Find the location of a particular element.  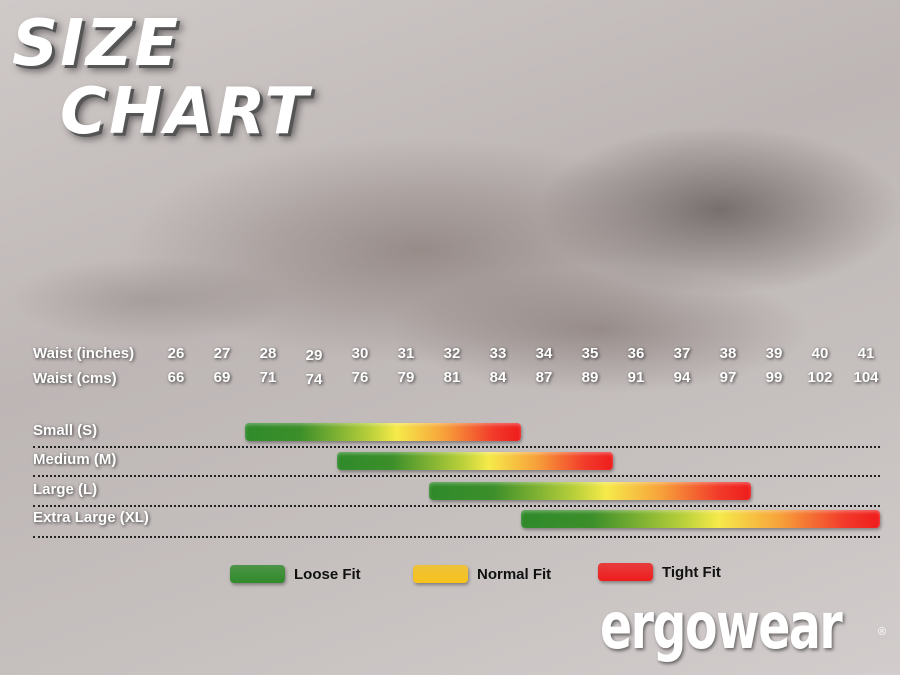

size-label: Medium (M) is located at coordinates (75, 459).